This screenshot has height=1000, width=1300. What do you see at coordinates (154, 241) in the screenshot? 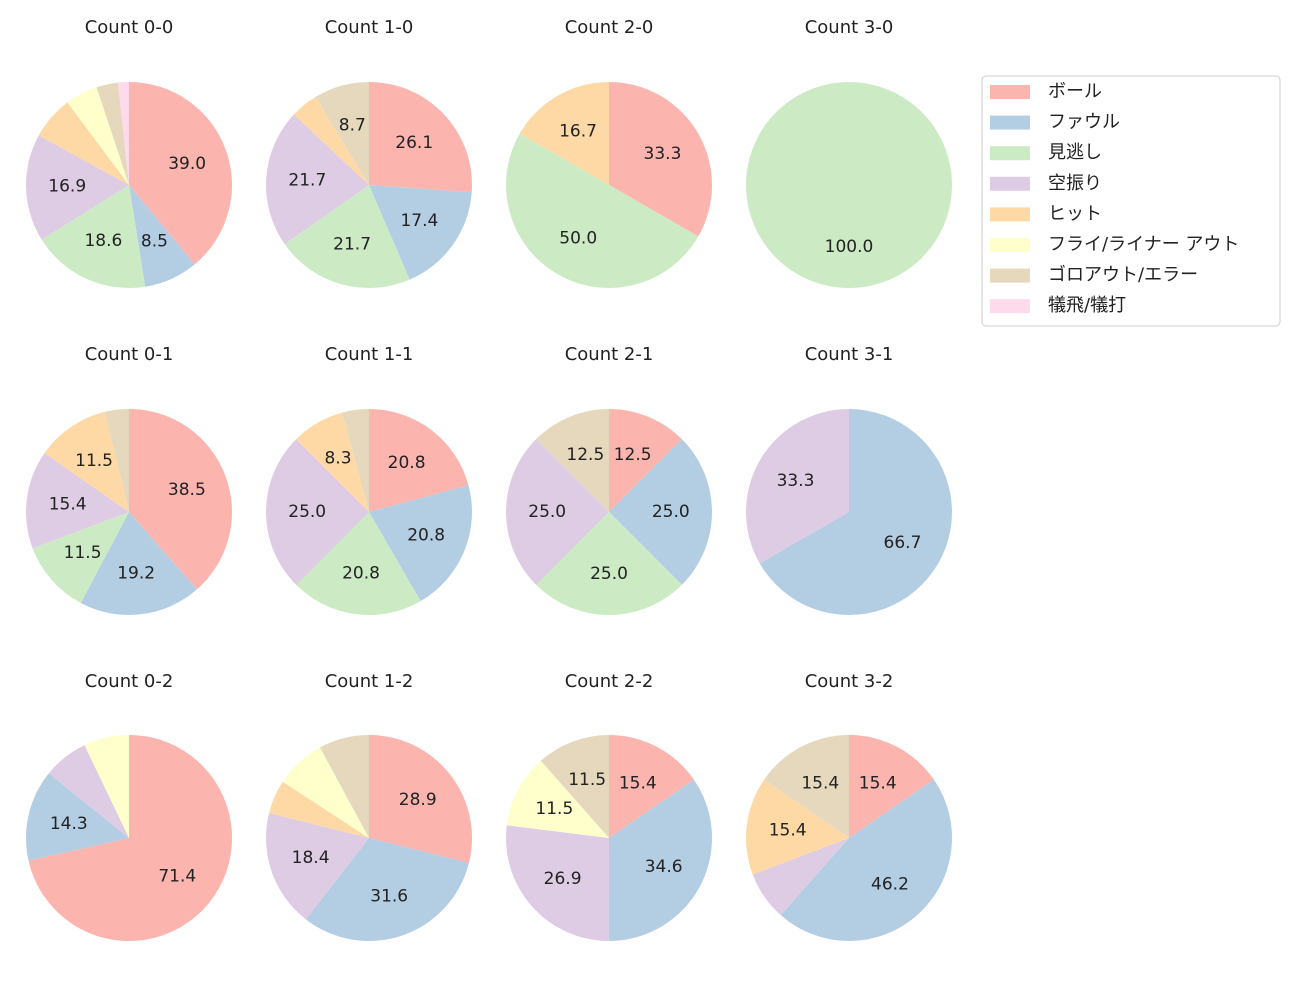
I see `slice-label: 8.5` at bounding box center [154, 241].